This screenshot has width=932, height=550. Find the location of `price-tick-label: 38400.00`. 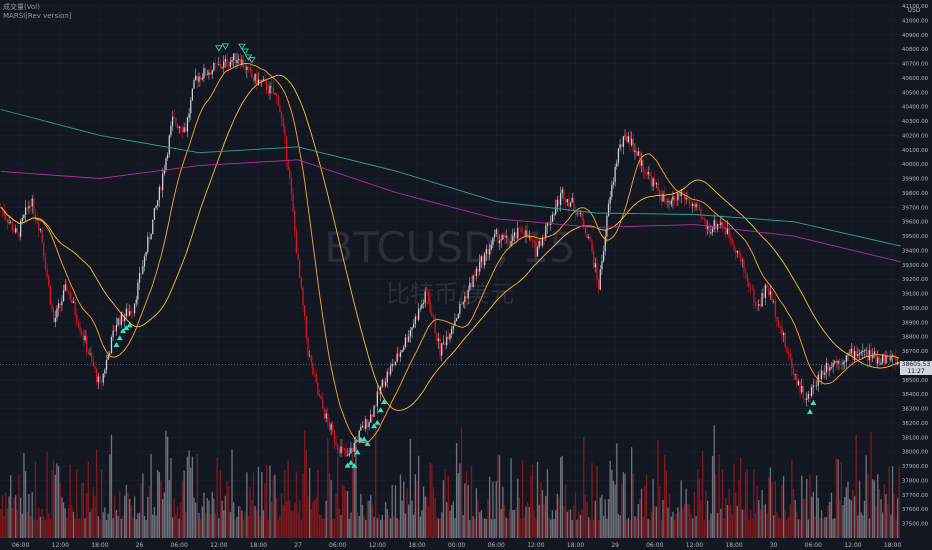

price-tick-label: 38400.00 is located at coordinates (915, 395).